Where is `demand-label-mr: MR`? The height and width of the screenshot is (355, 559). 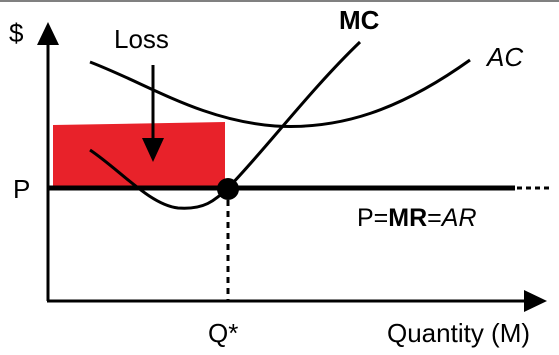 demand-label-mr: MR is located at coordinates (407, 218).